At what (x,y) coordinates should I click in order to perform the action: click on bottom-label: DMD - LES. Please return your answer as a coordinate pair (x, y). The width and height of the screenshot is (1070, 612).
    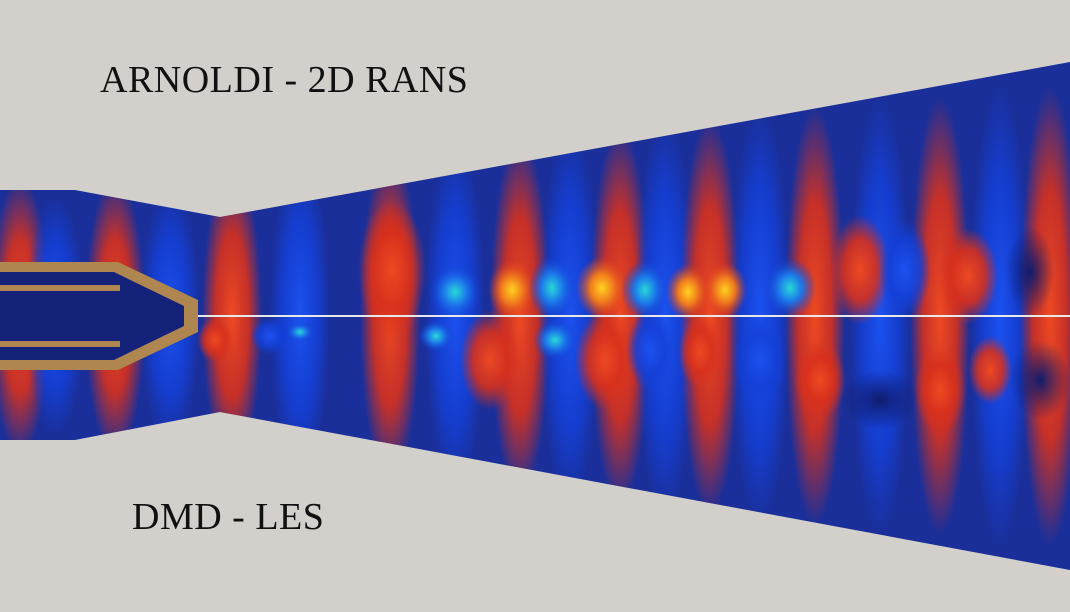
    Looking at the image, I should click on (228, 517).